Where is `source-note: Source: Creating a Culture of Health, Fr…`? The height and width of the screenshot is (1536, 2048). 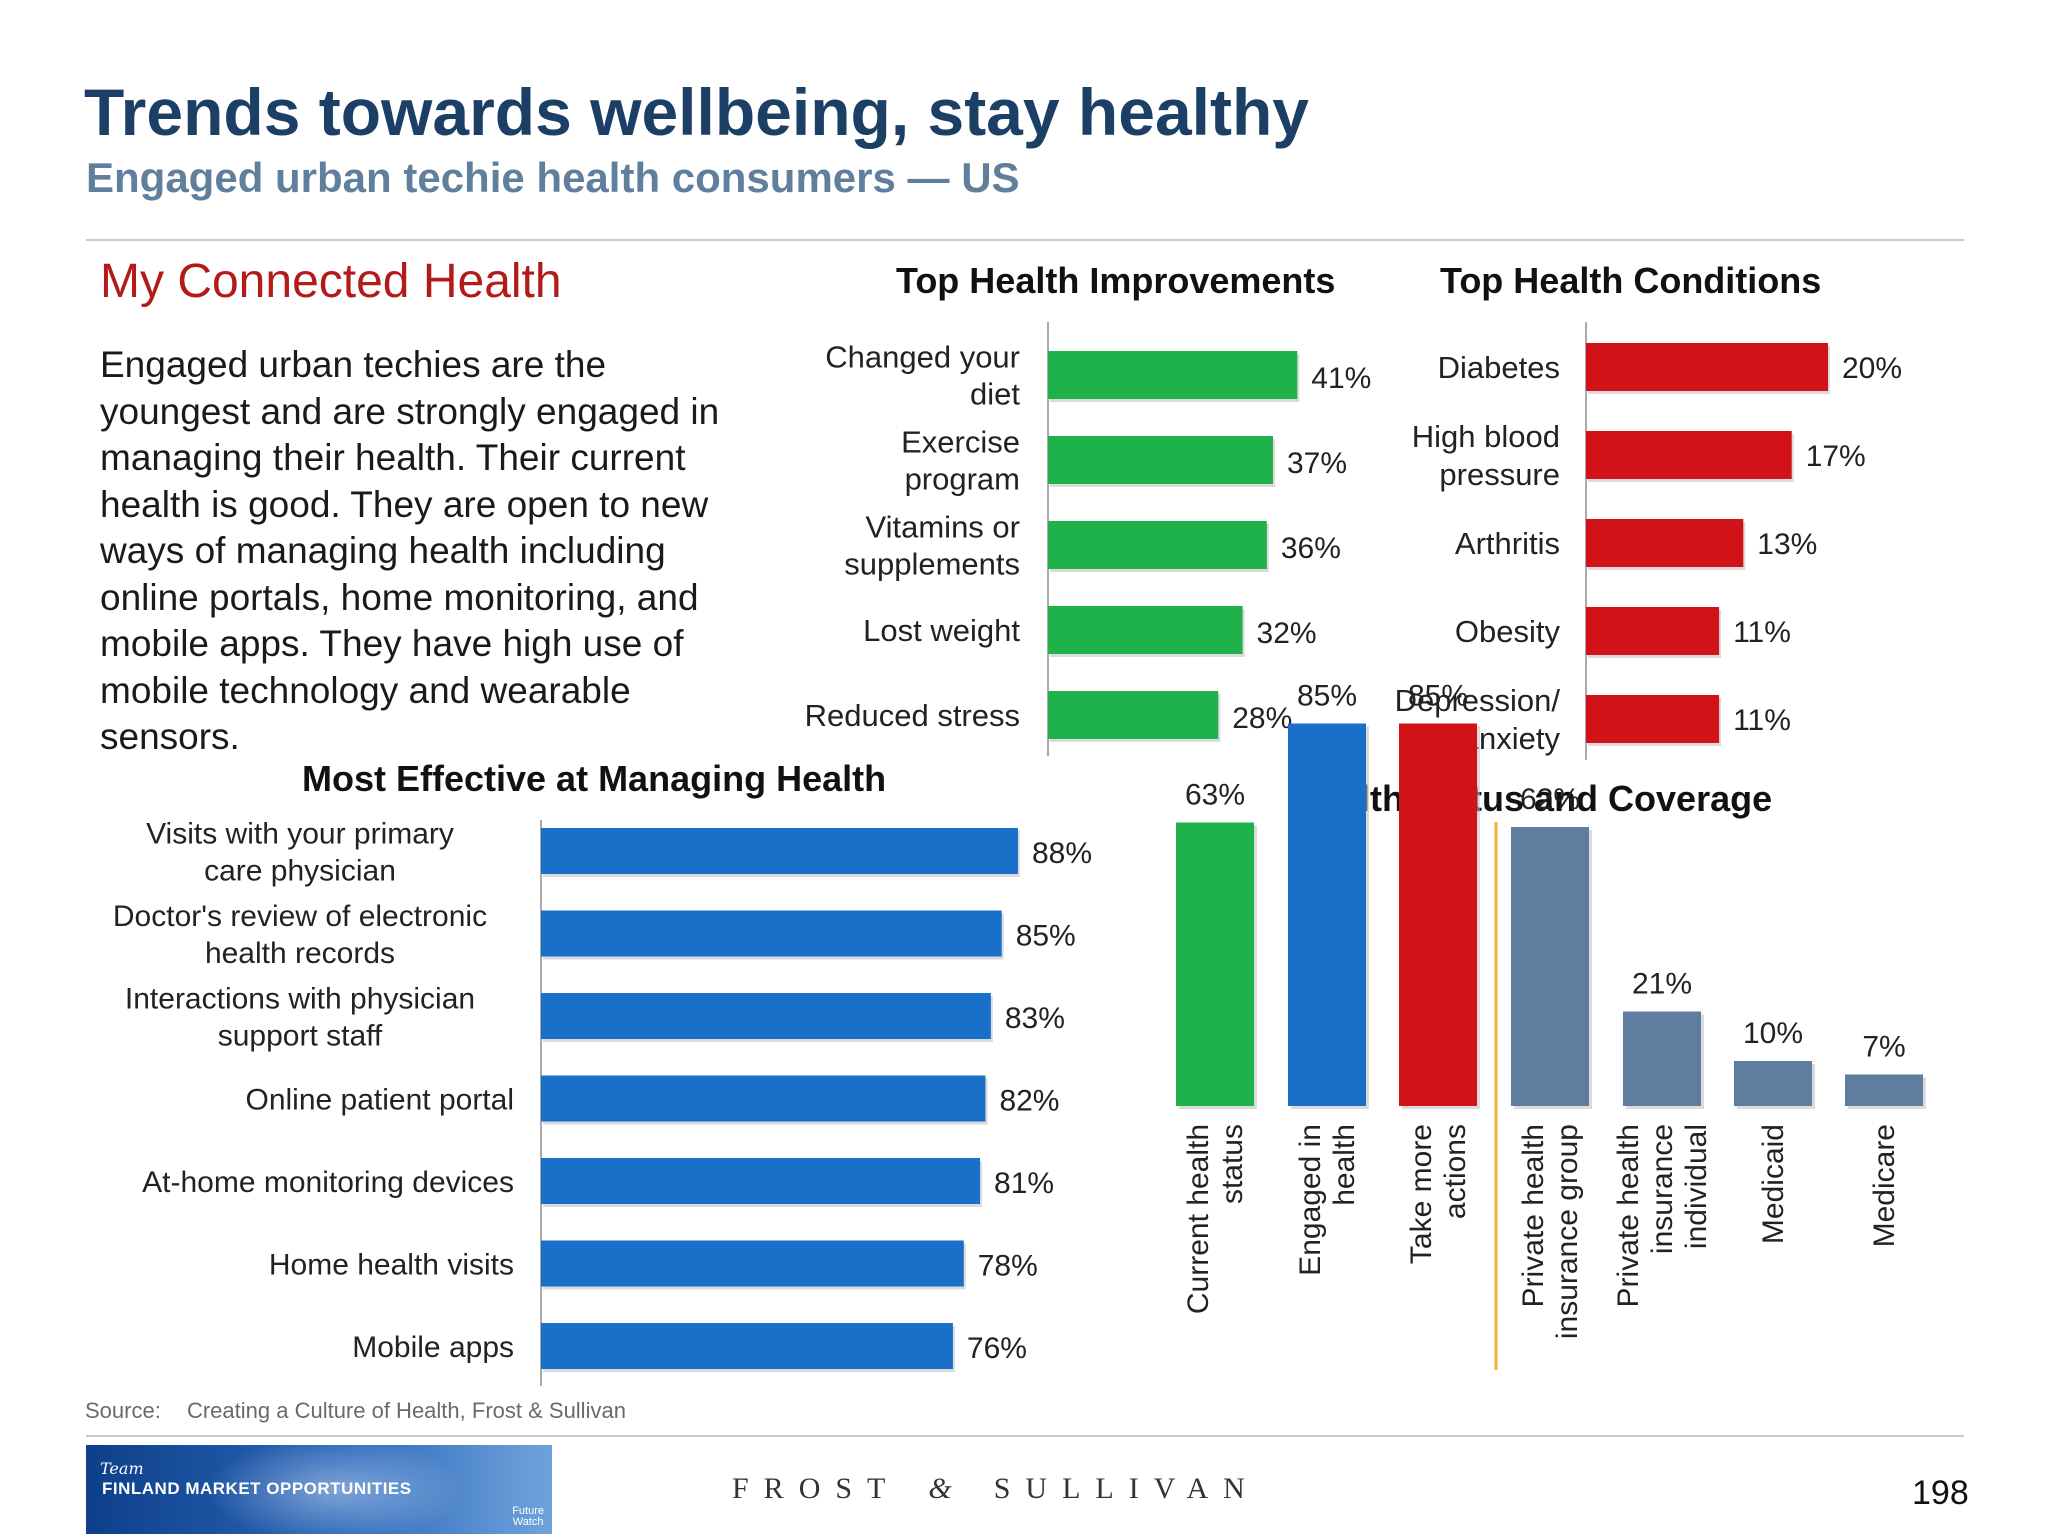
source-note: Source: Creating a Culture of Health, Fr… is located at coordinates (355, 1411).